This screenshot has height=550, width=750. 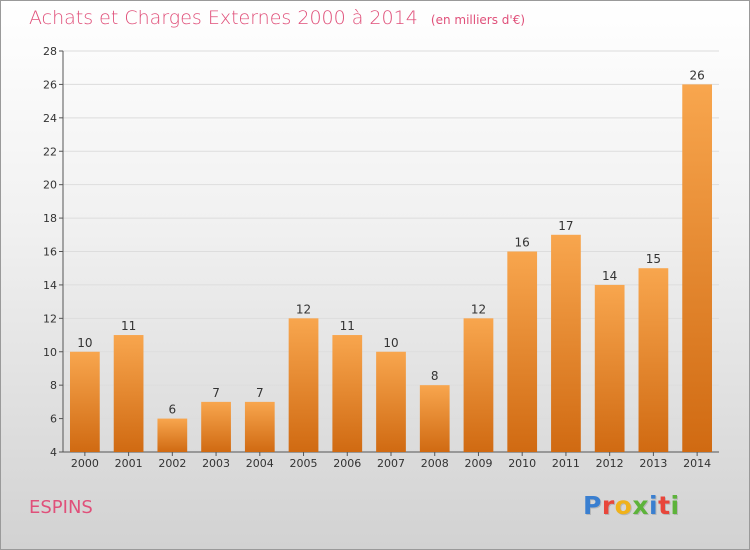 I want to click on y-tick-label: 6, so click(x=53, y=419).